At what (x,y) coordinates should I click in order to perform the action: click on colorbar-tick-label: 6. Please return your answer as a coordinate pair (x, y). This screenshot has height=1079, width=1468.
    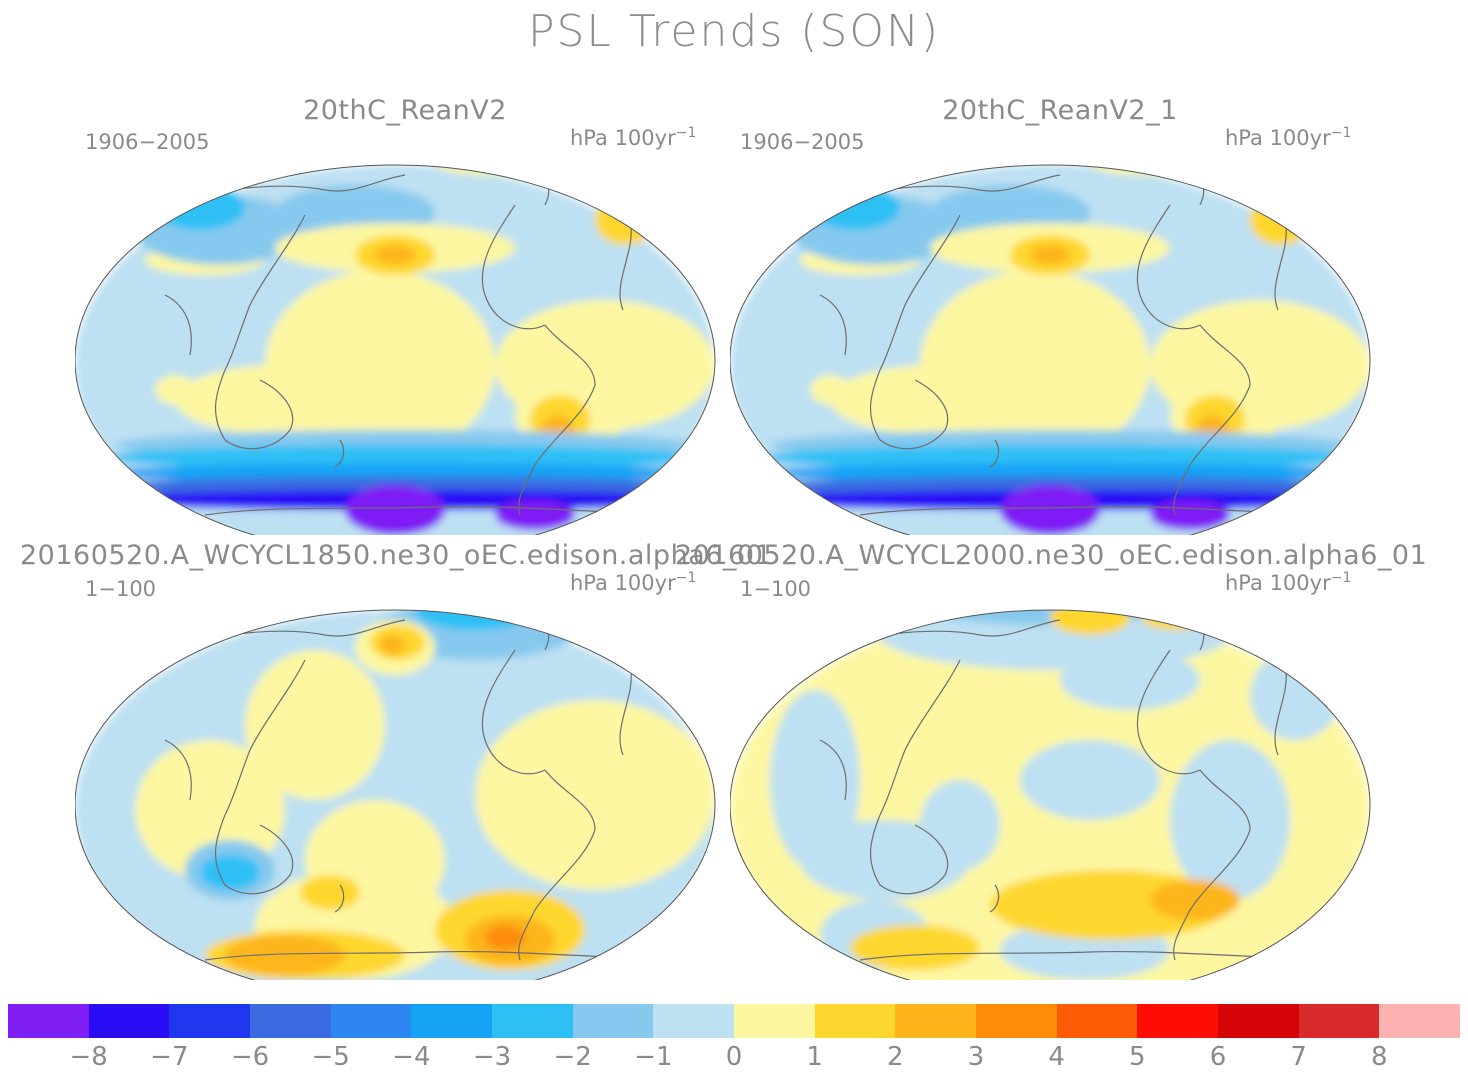
    Looking at the image, I should click on (1218, 1057).